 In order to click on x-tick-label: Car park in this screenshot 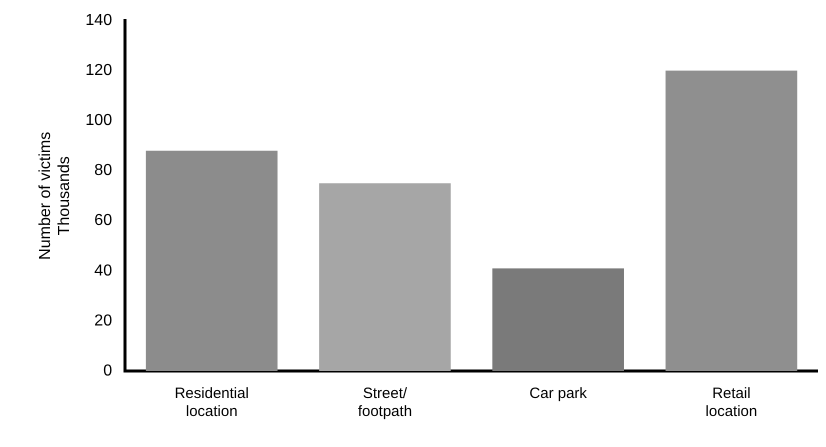, I will do `click(558, 393)`.